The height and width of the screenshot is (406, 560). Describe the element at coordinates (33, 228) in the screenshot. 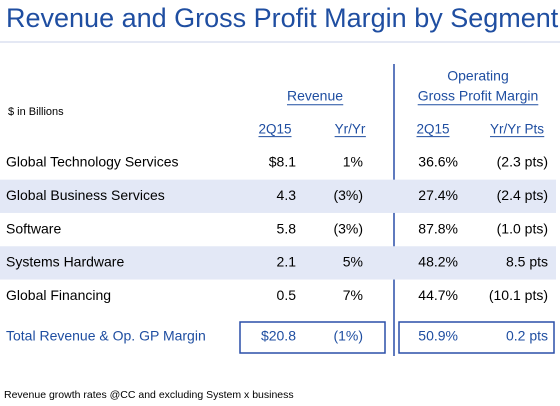

I see `row-label: Software` at that location.